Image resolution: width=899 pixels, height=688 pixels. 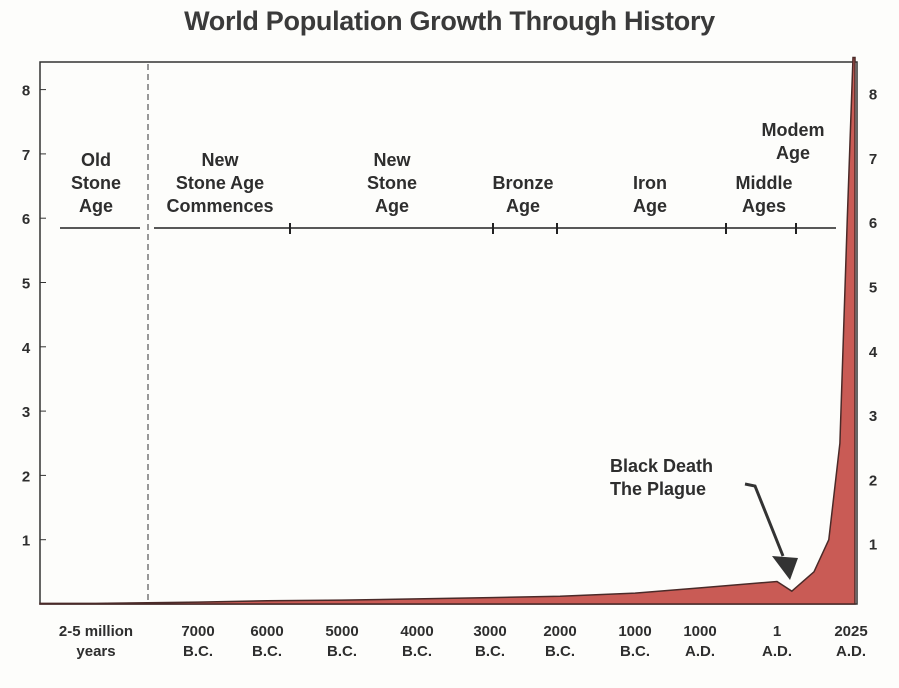 What do you see at coordinates (96, 160) in the screenshot?
I see `era-label-0: Old` at bounding box center [96, 160].